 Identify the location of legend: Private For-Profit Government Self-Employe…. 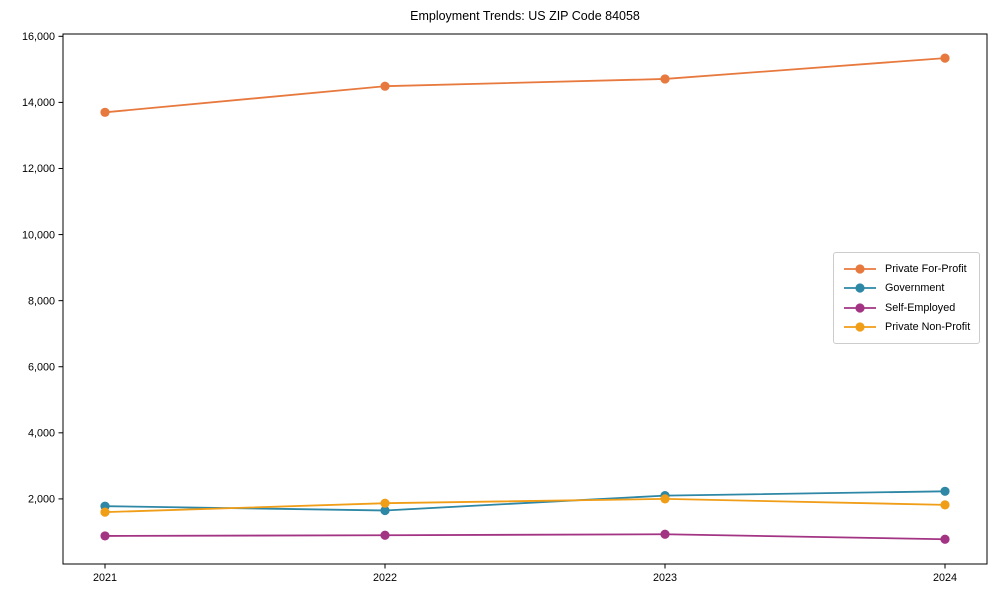
(907, 298).